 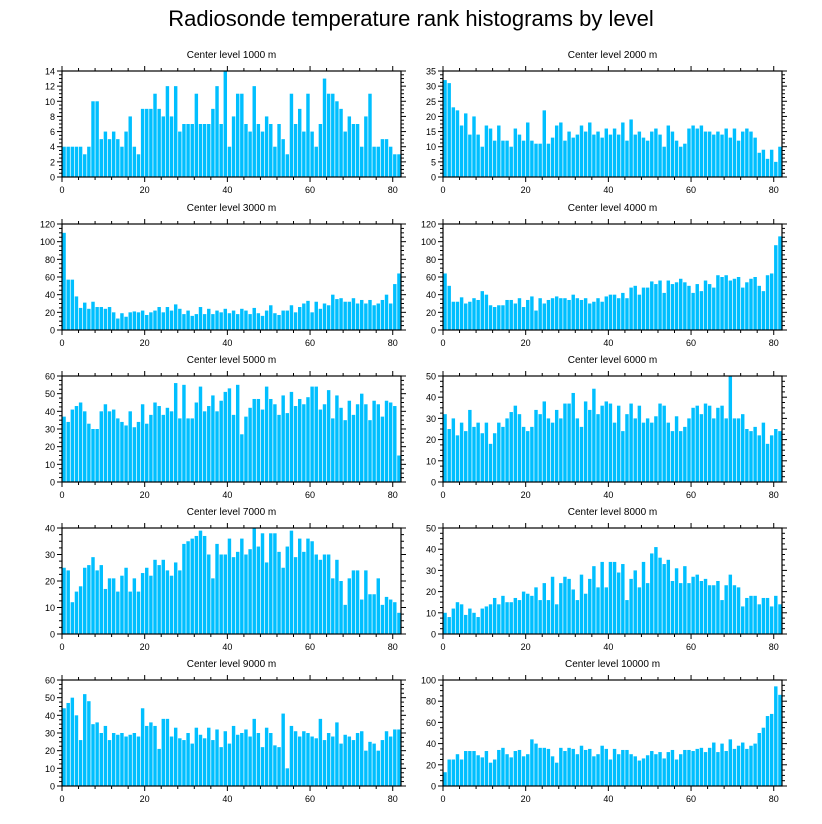 What do you see at coordinates (225, 122) in the screenshot?
I see `histogram-panel: Center level 1000 m 0 20 40 60 80 0 2 4 6 8 10 12 14` at bounding box center [225, 122].